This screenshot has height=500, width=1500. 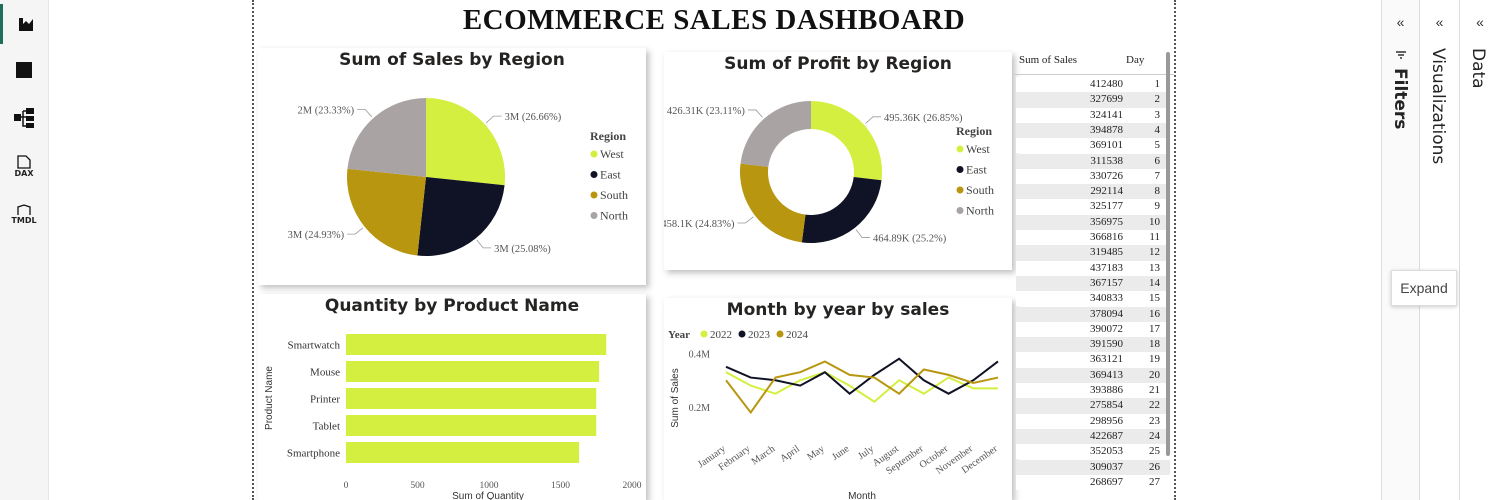 What do you see at coordinates (316, 235) in the screenshot?
I see `pie-data-label: 3M (24.93%)` at bounding box center [316, 235].